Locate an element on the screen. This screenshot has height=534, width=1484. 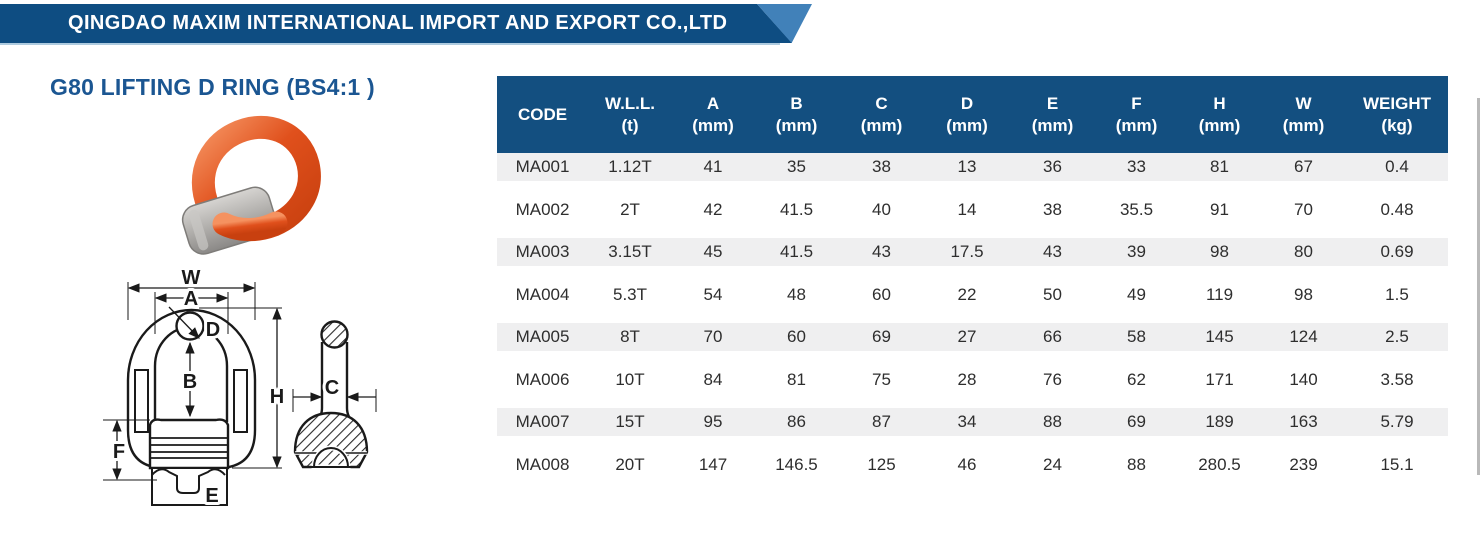
table-cell: 69 is located at coordinates (1136, 421).